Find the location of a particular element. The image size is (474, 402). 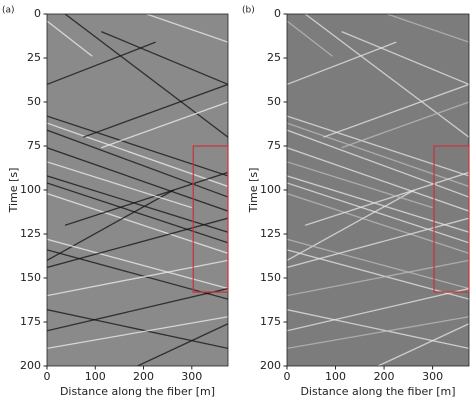

panel-label: (b) is located at coordinates (248, 11).